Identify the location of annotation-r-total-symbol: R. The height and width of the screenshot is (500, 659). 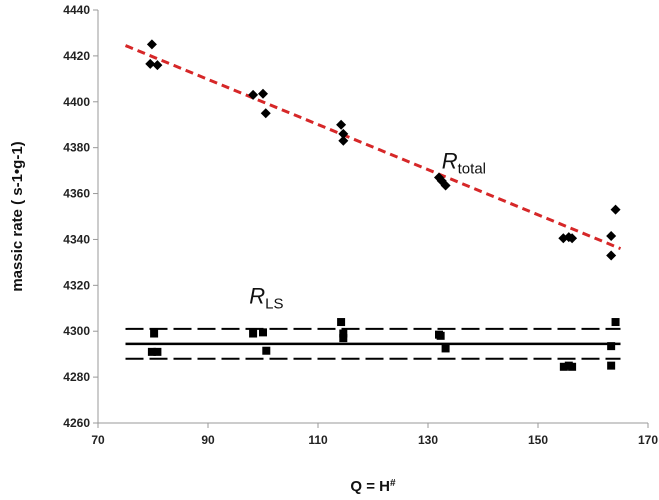
(450, 160).